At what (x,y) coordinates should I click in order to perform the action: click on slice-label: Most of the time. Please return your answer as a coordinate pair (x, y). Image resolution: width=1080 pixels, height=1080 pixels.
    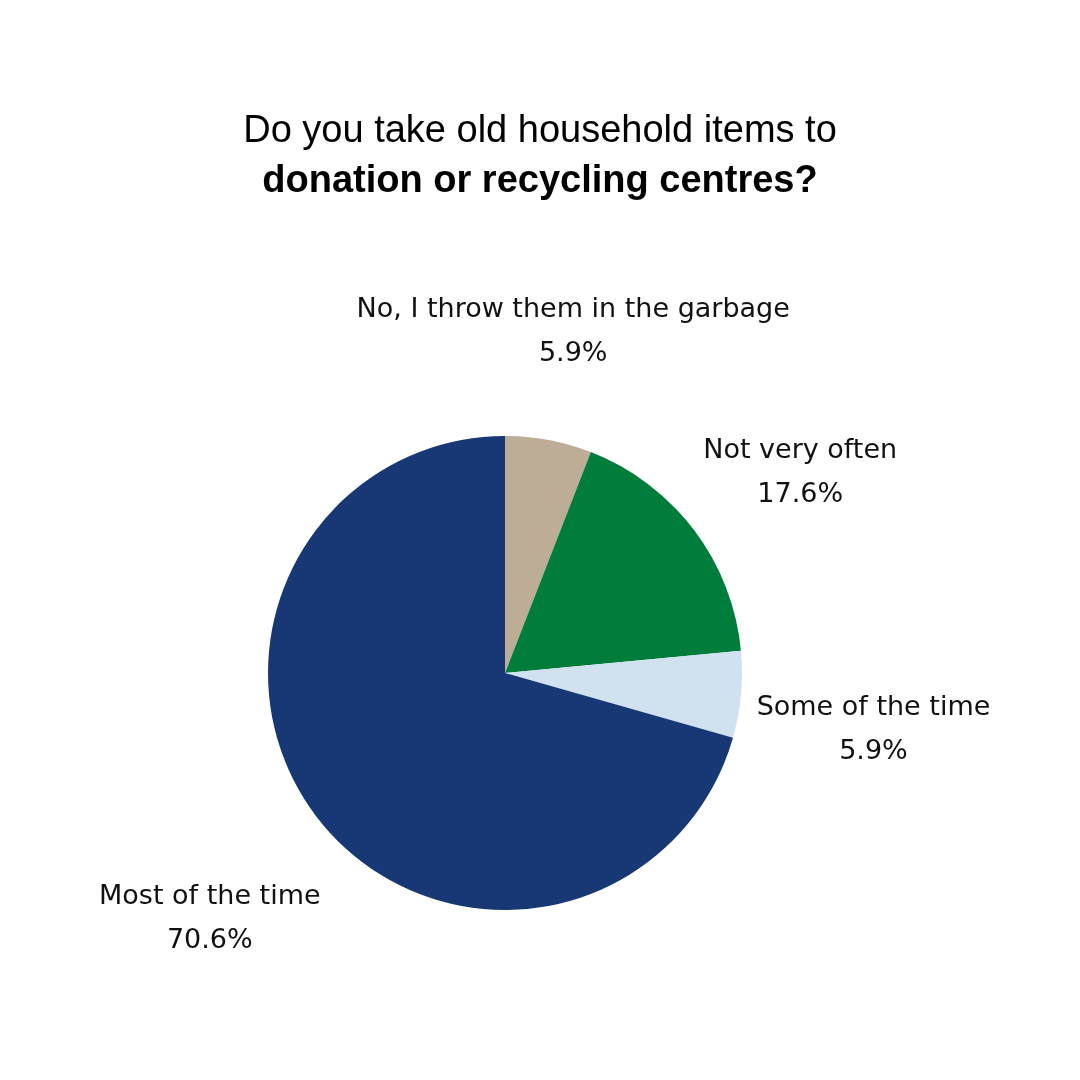
    Looking at the image, I should click on (210, 895).